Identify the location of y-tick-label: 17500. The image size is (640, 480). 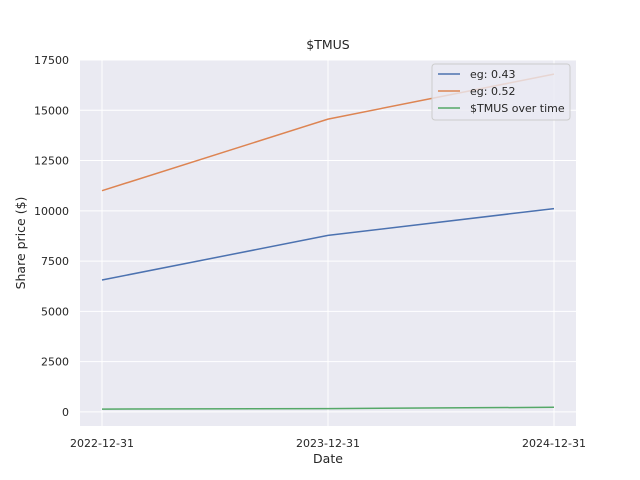
(51, 60).